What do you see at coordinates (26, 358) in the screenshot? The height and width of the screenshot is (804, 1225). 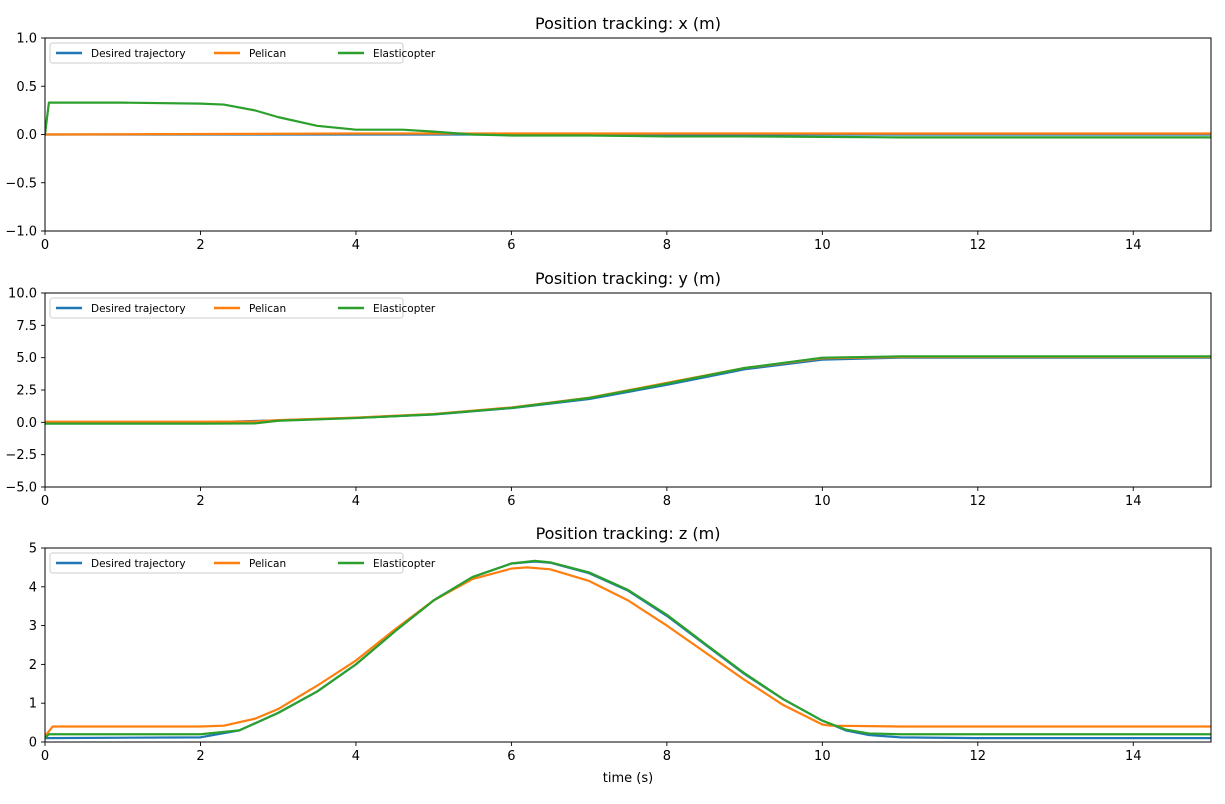 I see `y-tick-label: 5.0` at bounding box center [26, 358].